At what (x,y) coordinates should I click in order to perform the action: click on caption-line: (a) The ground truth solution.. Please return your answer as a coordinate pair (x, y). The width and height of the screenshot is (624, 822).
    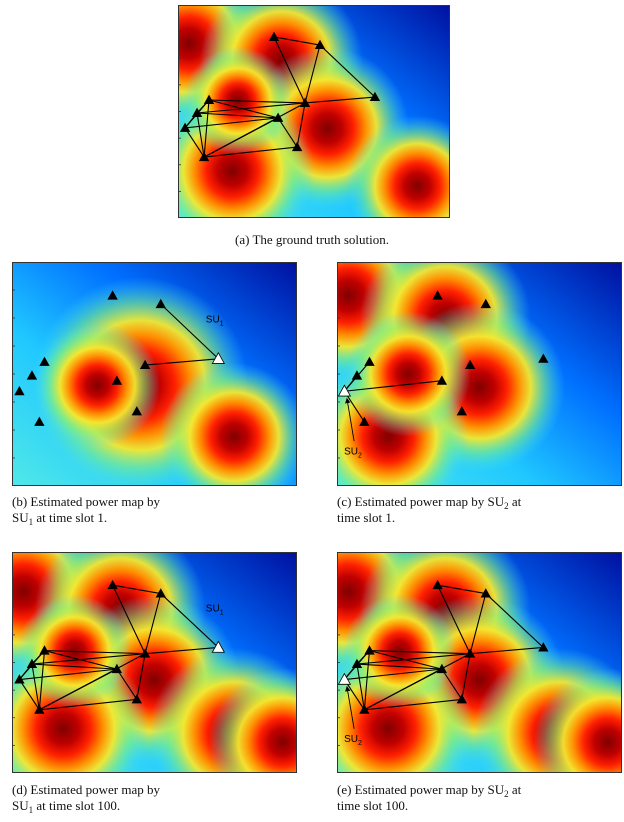
    Looking at the image, I should click on (312, 240).